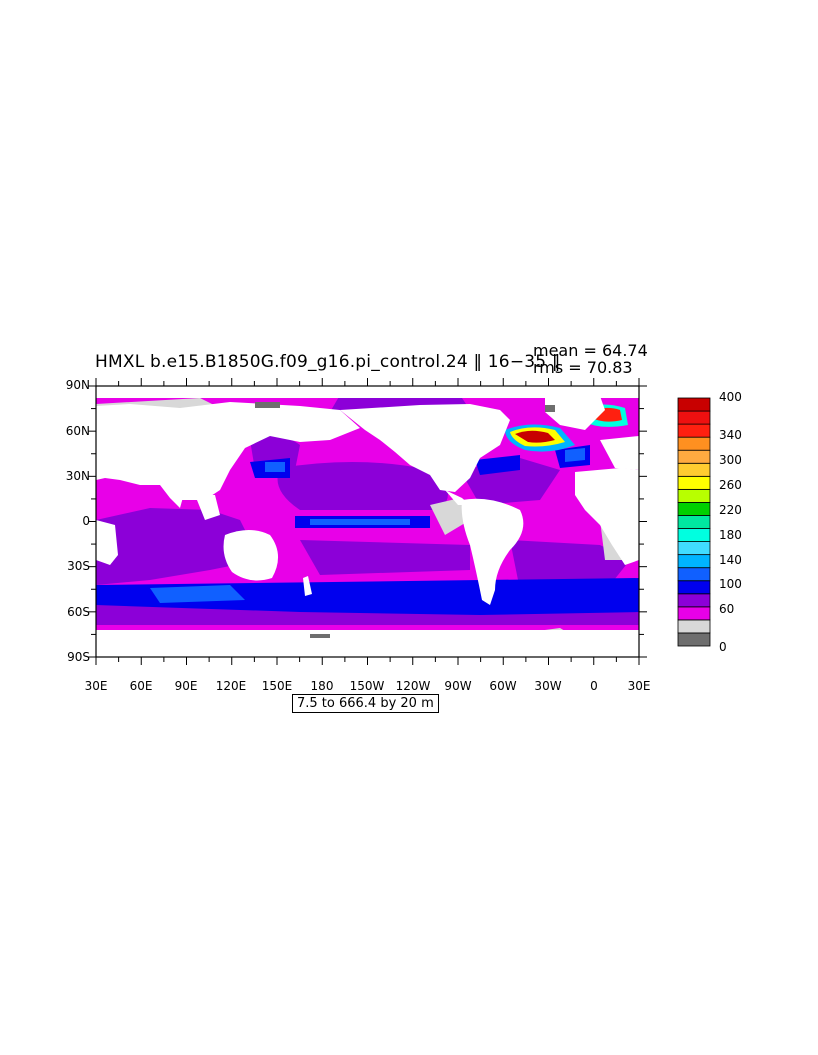 This screenshot has width=818, height=1055. I want to click on colorbar-label-60: 60, so click(727, 609).